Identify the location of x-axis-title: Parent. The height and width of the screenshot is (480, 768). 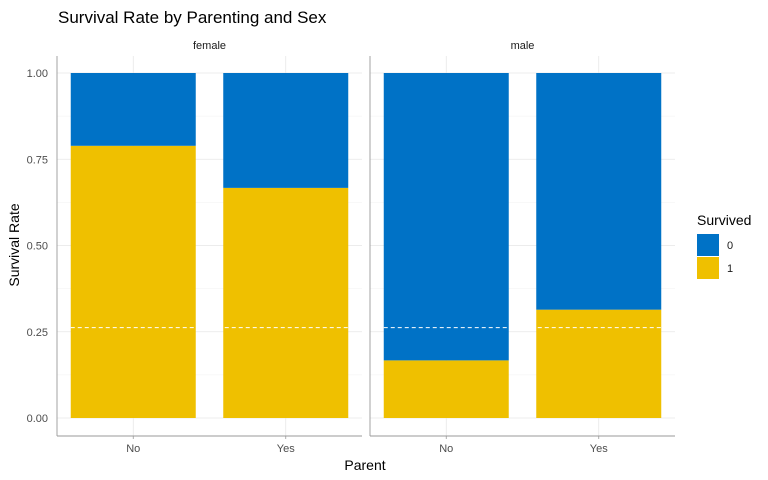
(364, 465).